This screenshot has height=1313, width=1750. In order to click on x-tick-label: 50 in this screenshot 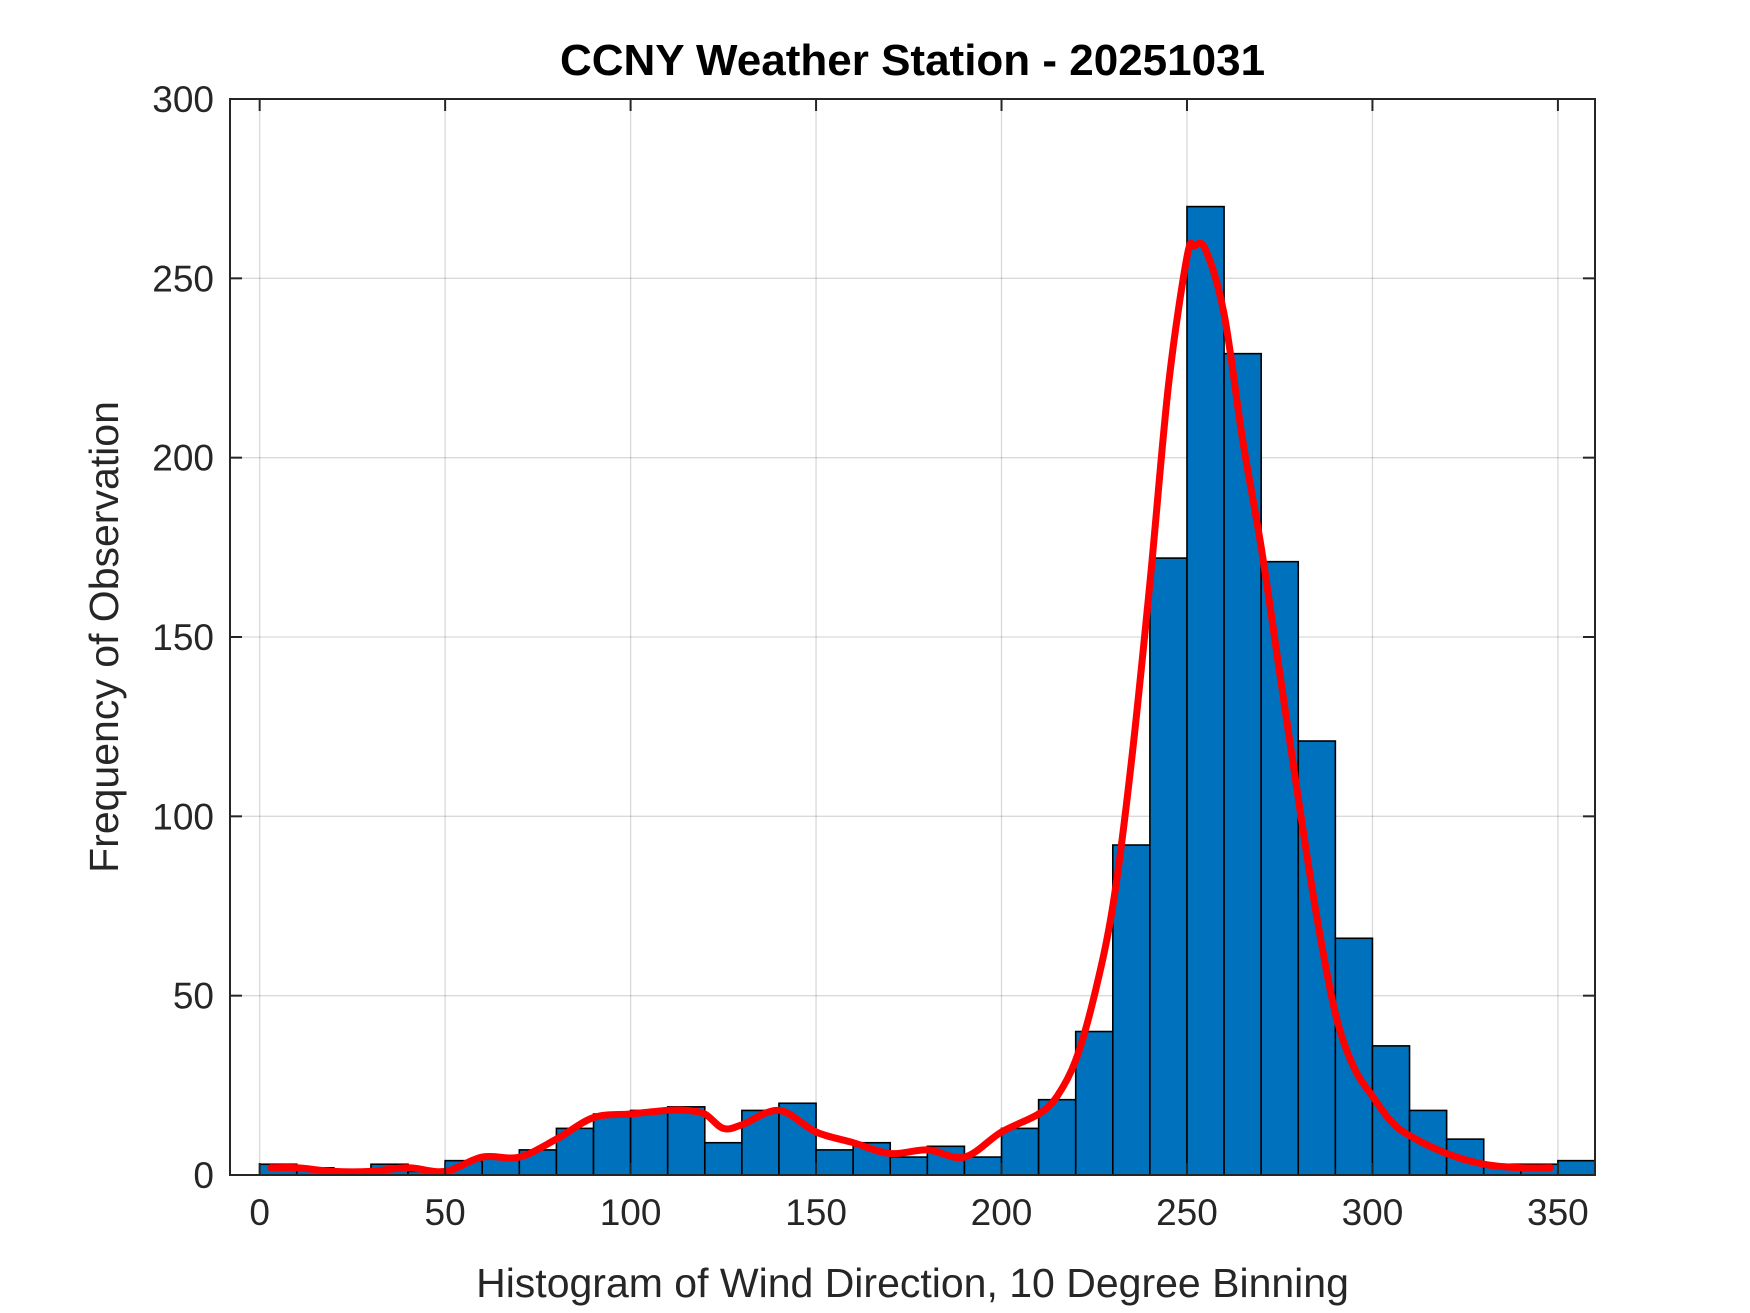, I will do `click(445, 1212)`.